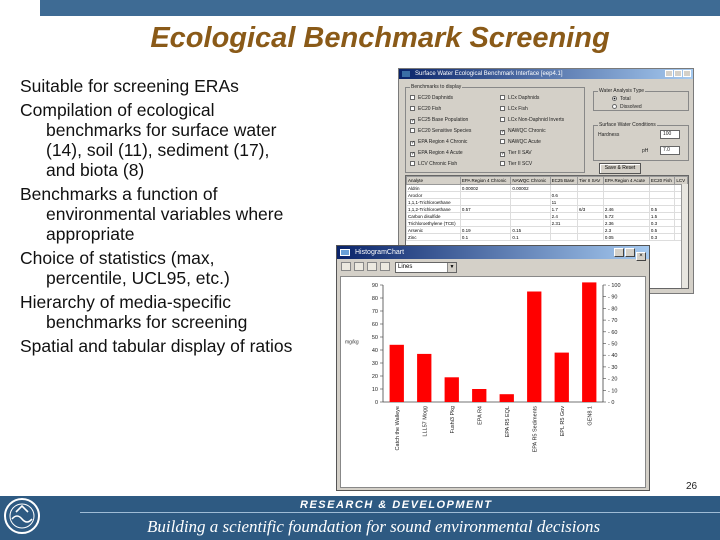  I want to click on histogram-window-titlebar: HistogramChart ×, so click(493, 253).